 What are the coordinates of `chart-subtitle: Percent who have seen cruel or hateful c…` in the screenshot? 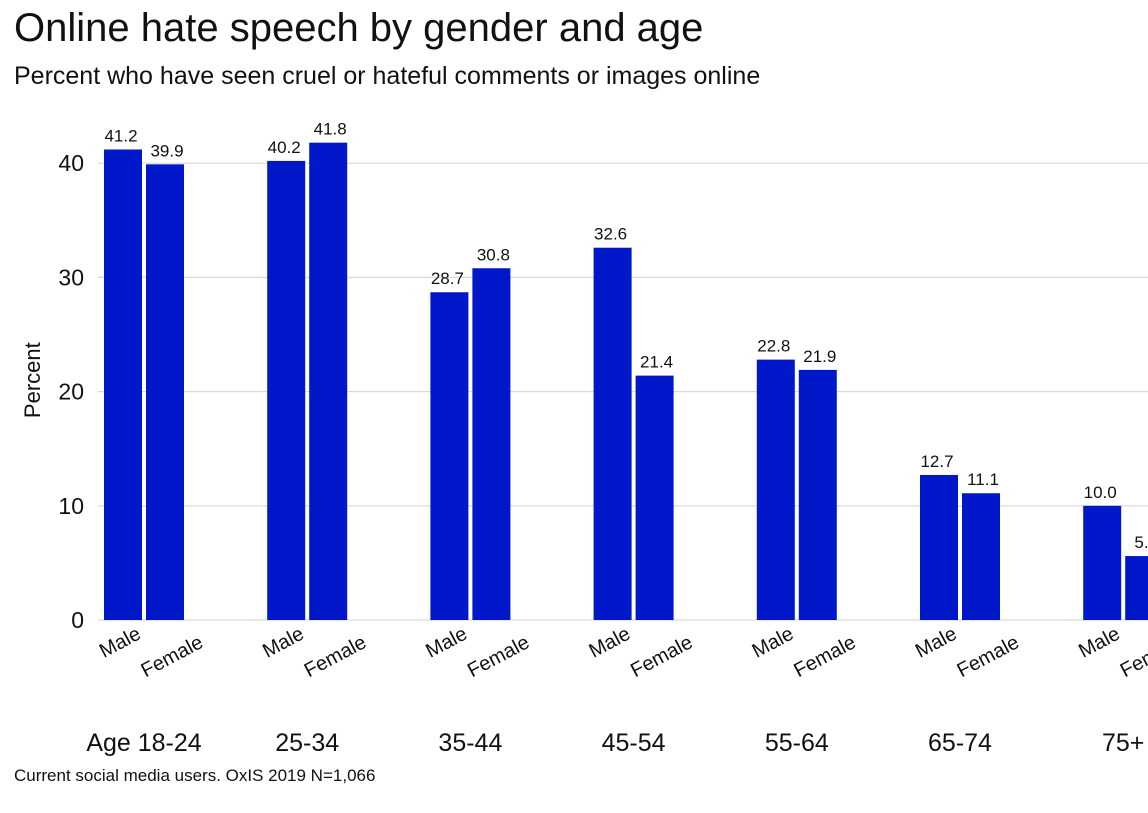 It's located at (387, 76).